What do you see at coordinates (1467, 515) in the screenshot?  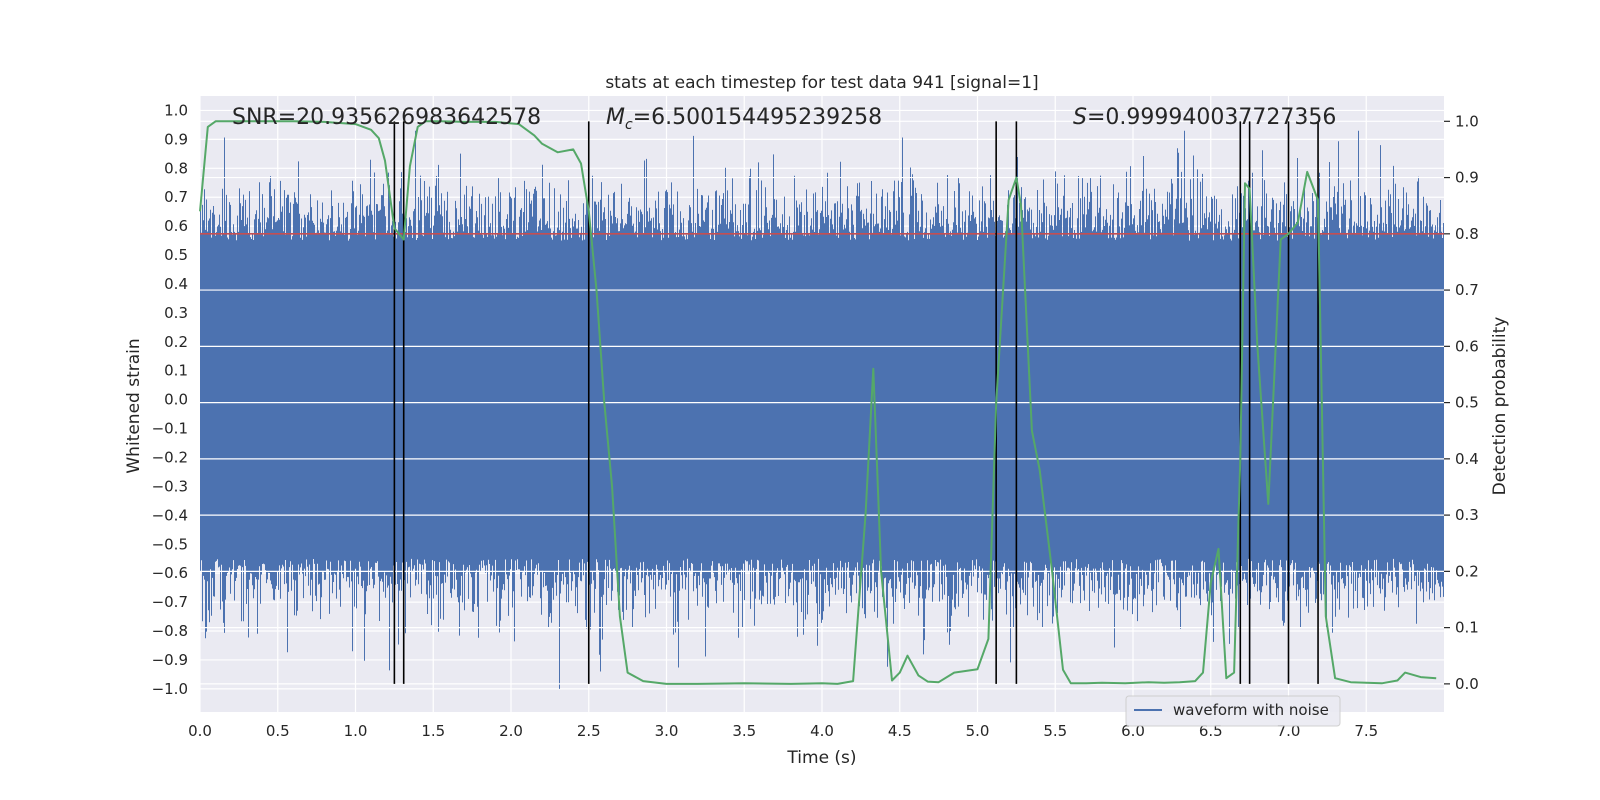 I see `y-right-tick-label: 0.3` at bounding box center [1467, 515].